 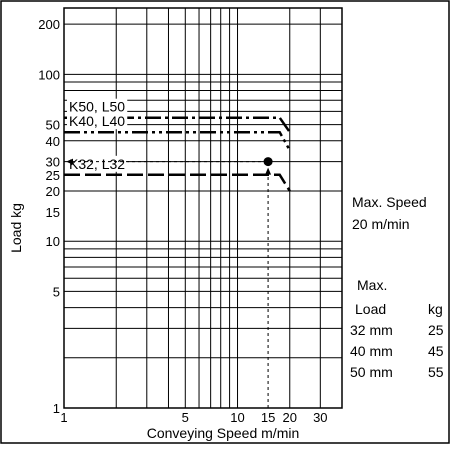 What do you see at coordinates (223, 433) in the screenshot?
I see `x-axis-title: Conveying Speed m/min` at bounding box center [223, 433].